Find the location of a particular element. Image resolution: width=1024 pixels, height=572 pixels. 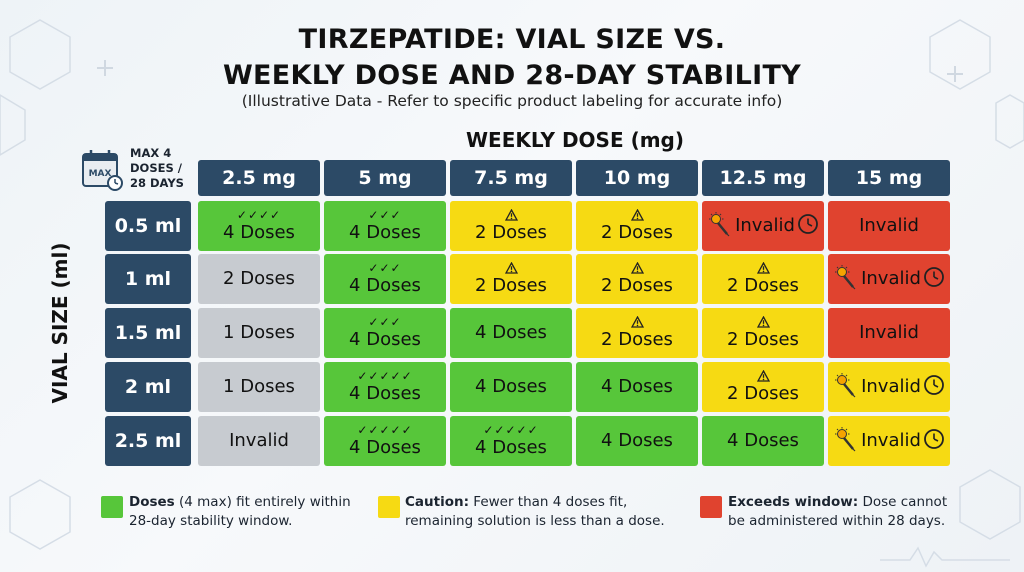

row-header: 2.5 ml is located at coordinates (148, 441).